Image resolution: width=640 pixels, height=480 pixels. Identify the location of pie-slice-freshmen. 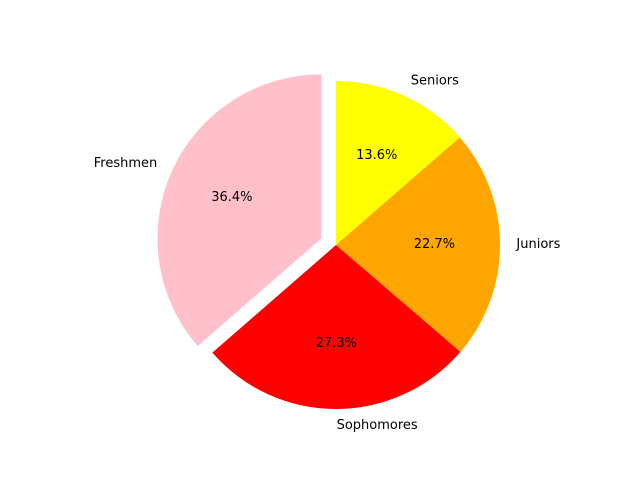
(239, 210).